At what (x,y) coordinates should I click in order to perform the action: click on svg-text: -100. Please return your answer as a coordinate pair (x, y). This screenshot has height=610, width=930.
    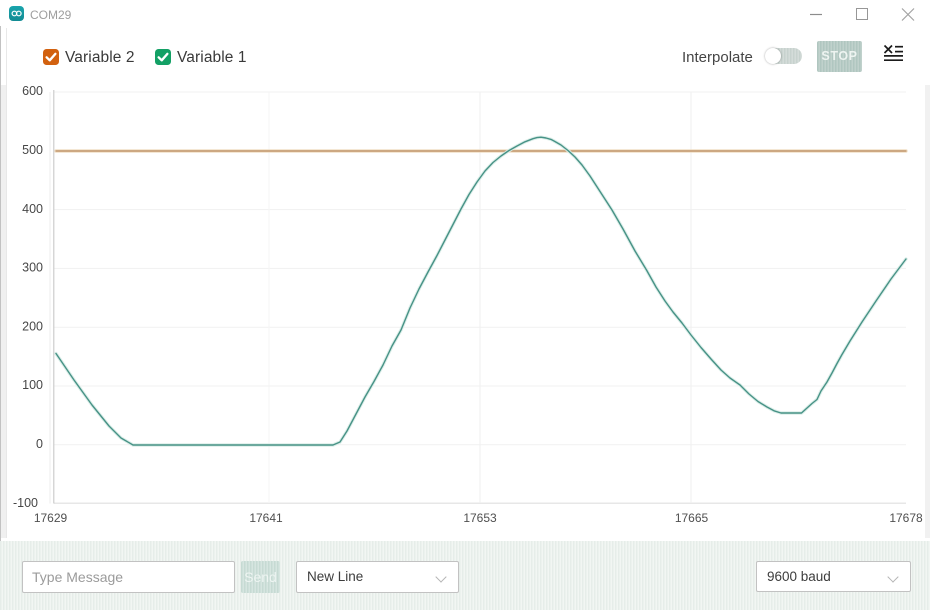
    Looking at the image, I should click on (25, 503).